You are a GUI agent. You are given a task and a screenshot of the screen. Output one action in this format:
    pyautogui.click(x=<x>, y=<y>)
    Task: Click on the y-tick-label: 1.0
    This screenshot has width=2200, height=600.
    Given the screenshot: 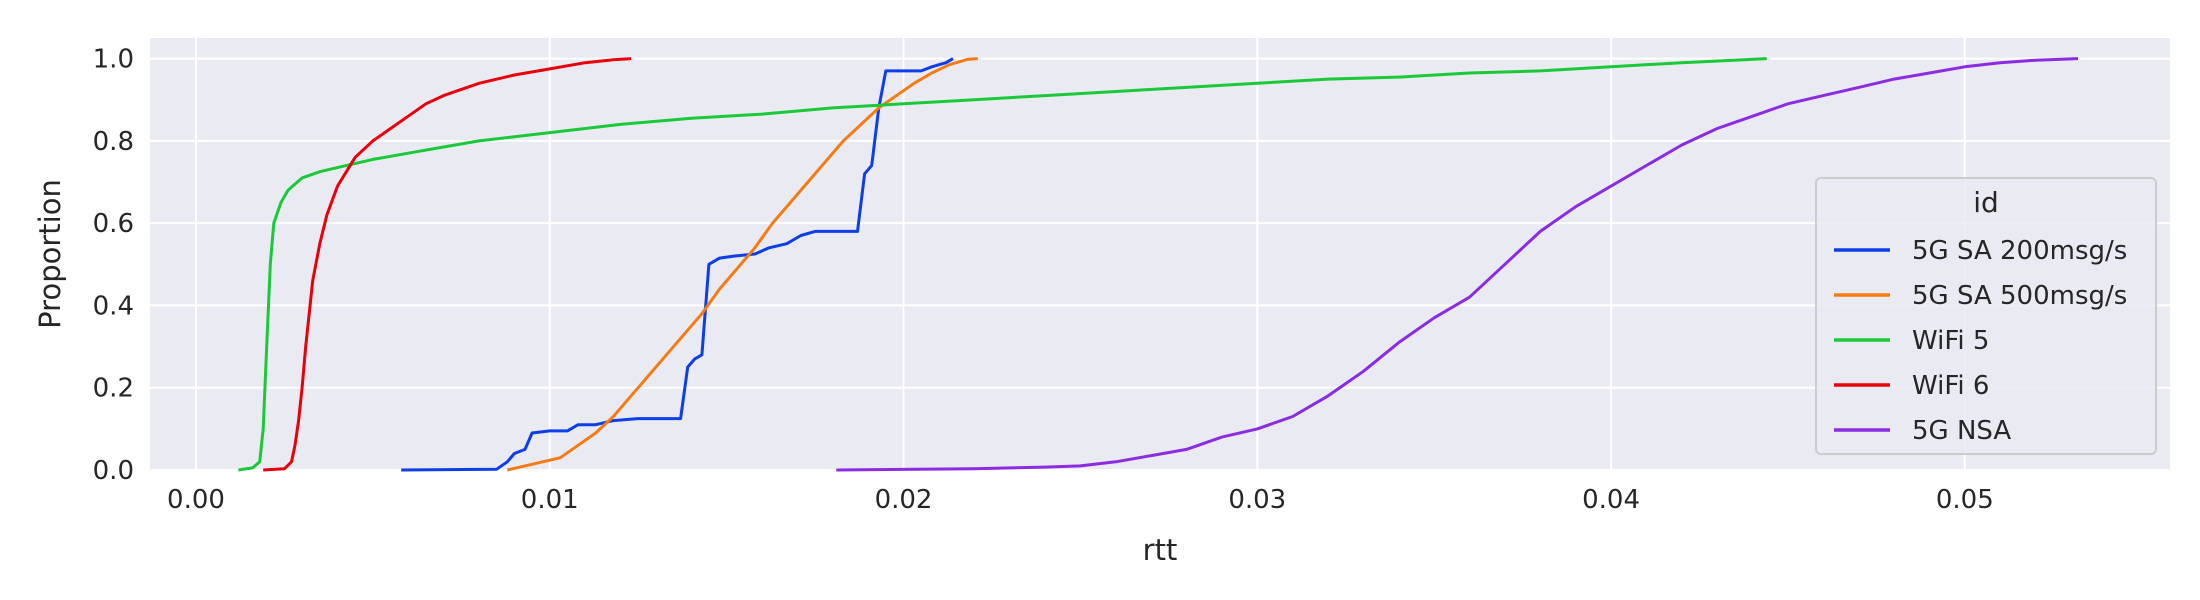 What is the action you would take?
    pyautogui.click(x=113, y=60)
    